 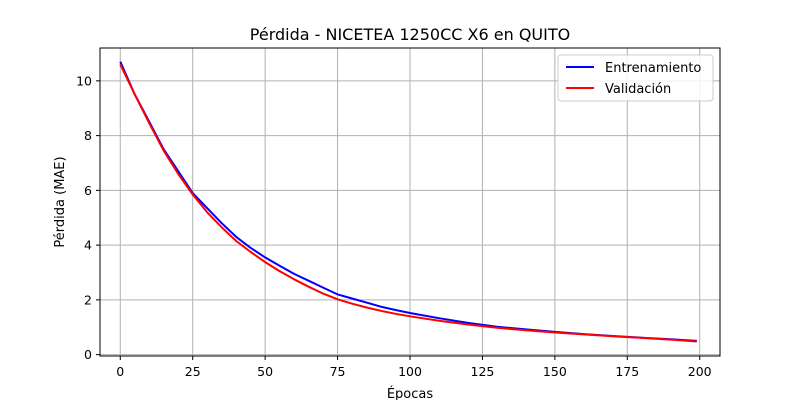 I want to click on y-tick-label: 6, so click(x=88, y=190).